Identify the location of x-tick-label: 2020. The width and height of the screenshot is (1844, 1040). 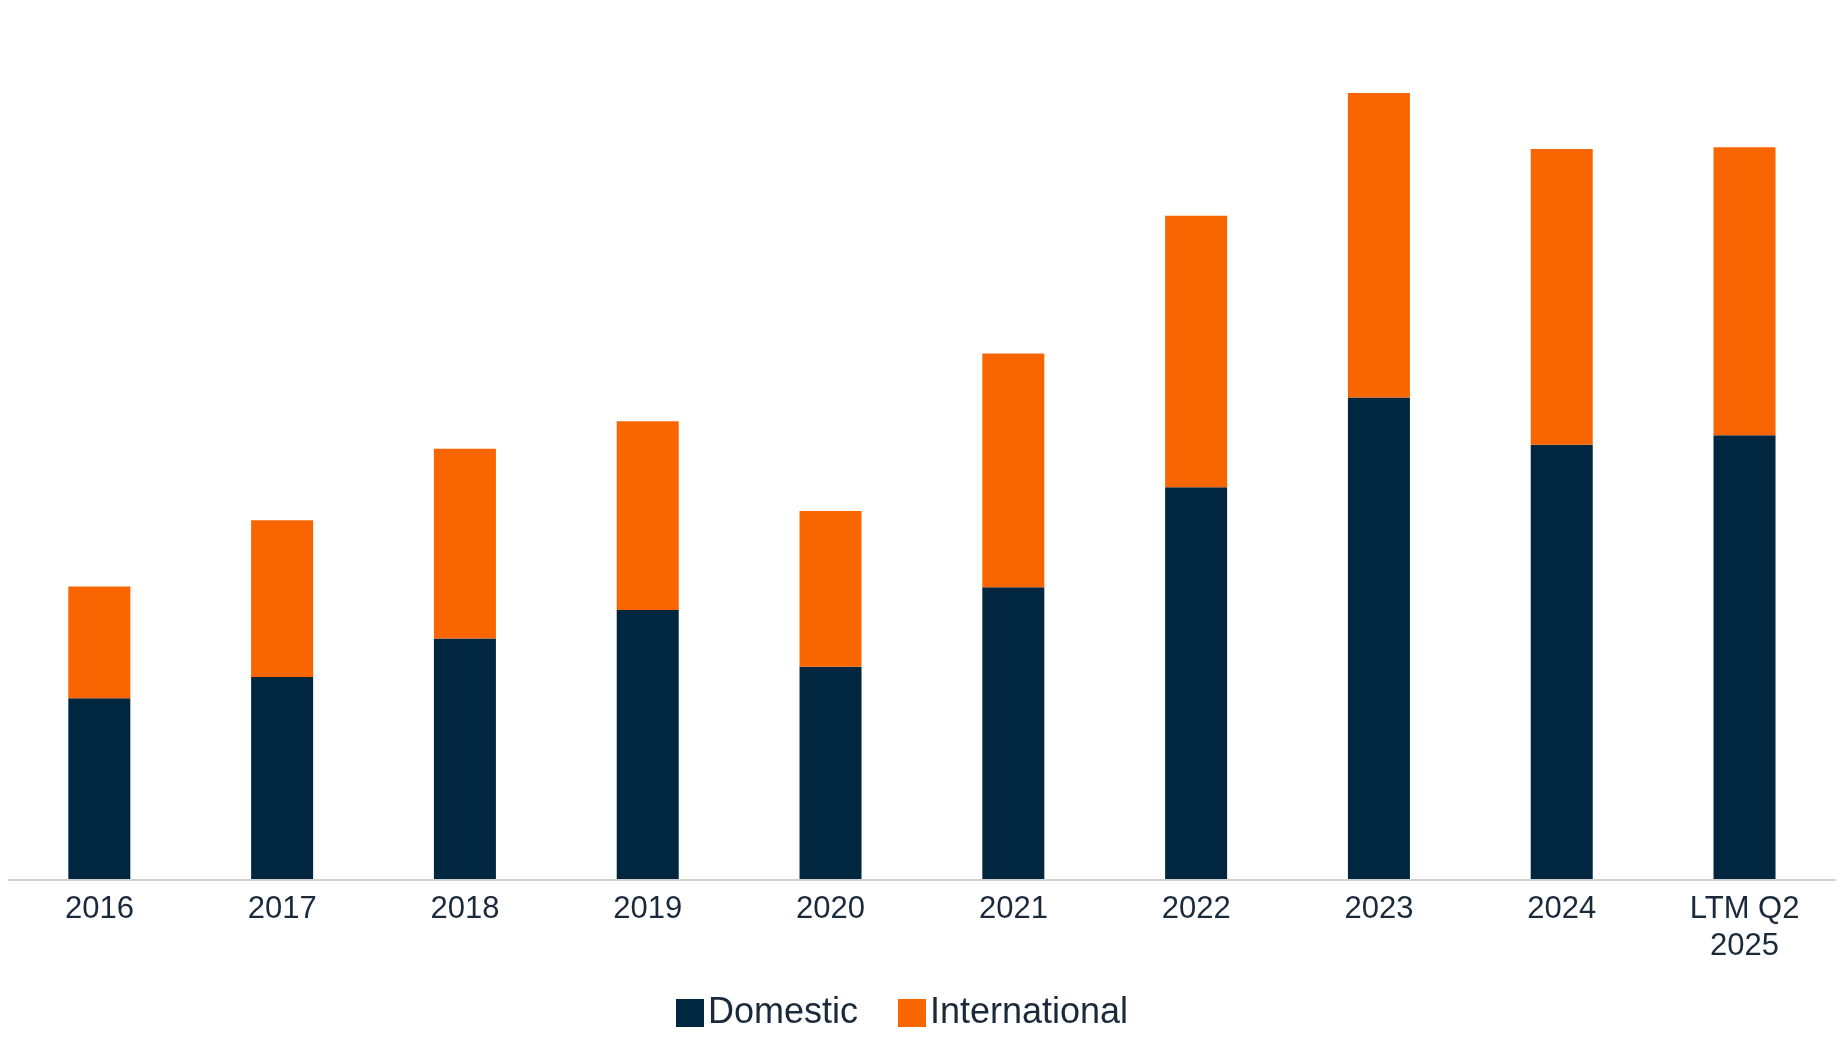
(831, 907).